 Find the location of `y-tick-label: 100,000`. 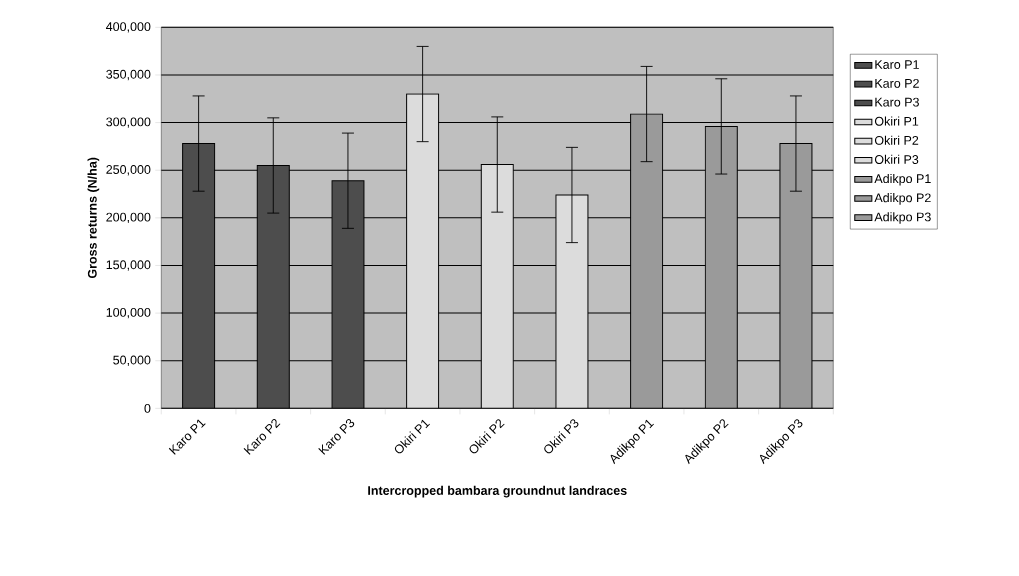

y-tick-label: 100,000 is located at coordinates (128, 313).